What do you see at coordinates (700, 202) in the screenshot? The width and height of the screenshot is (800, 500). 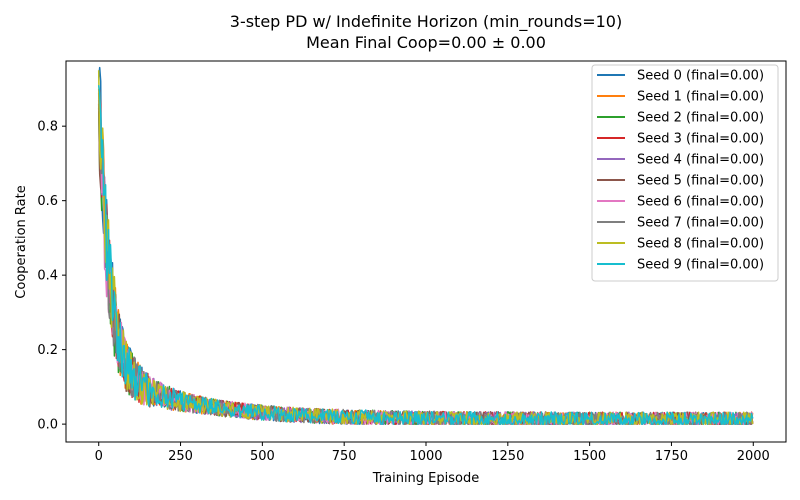 I see `legend-label-seed-6: Seed 6 (final=0.00)` at bounding box center [700, 202].